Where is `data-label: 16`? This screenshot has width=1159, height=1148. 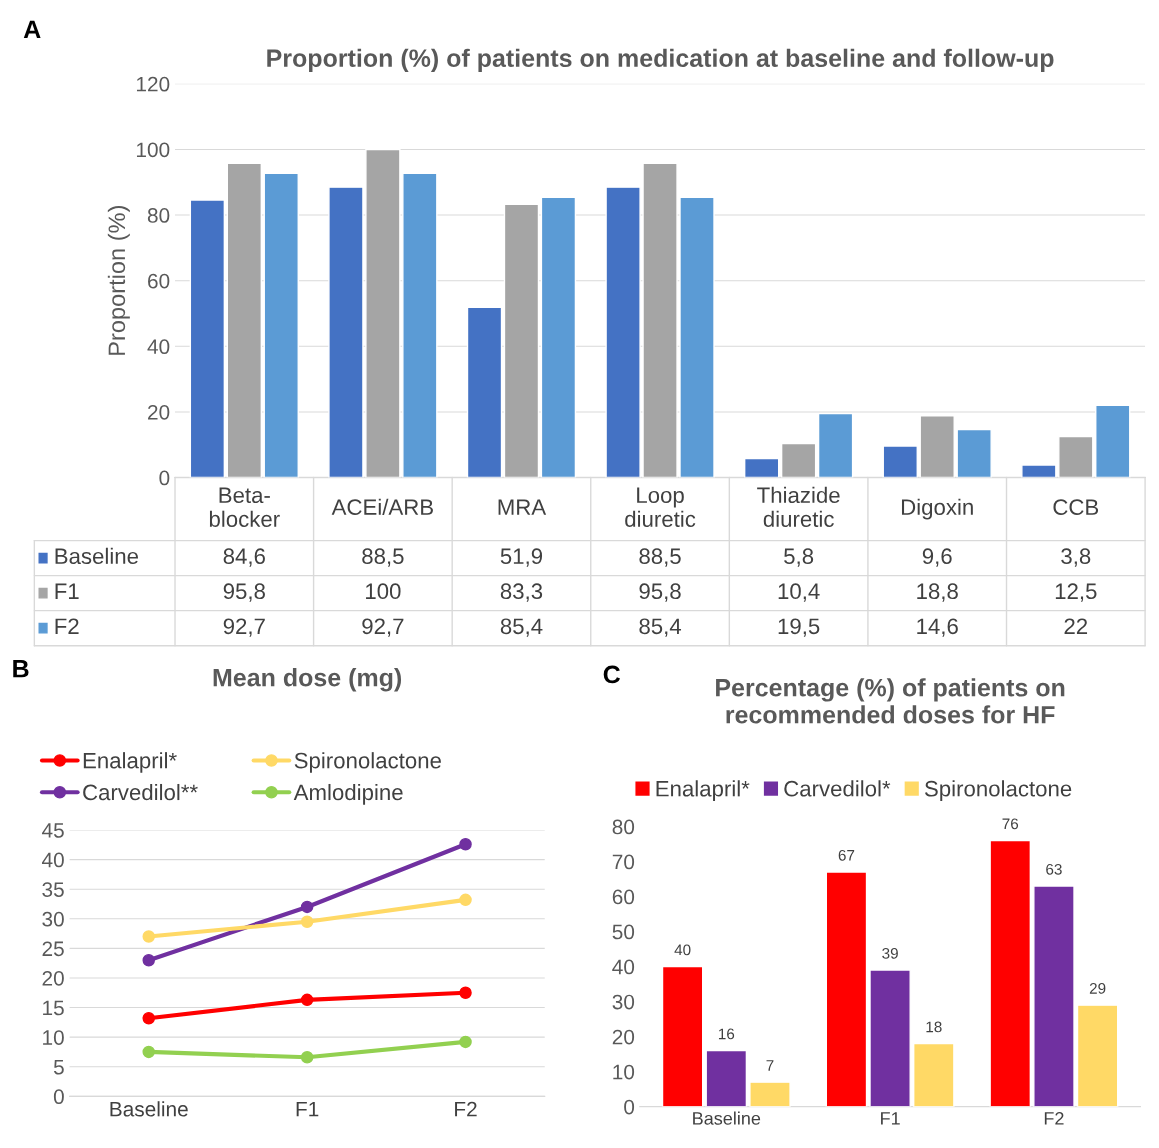 data-label: 16 is located at coordinates (726, 1034).